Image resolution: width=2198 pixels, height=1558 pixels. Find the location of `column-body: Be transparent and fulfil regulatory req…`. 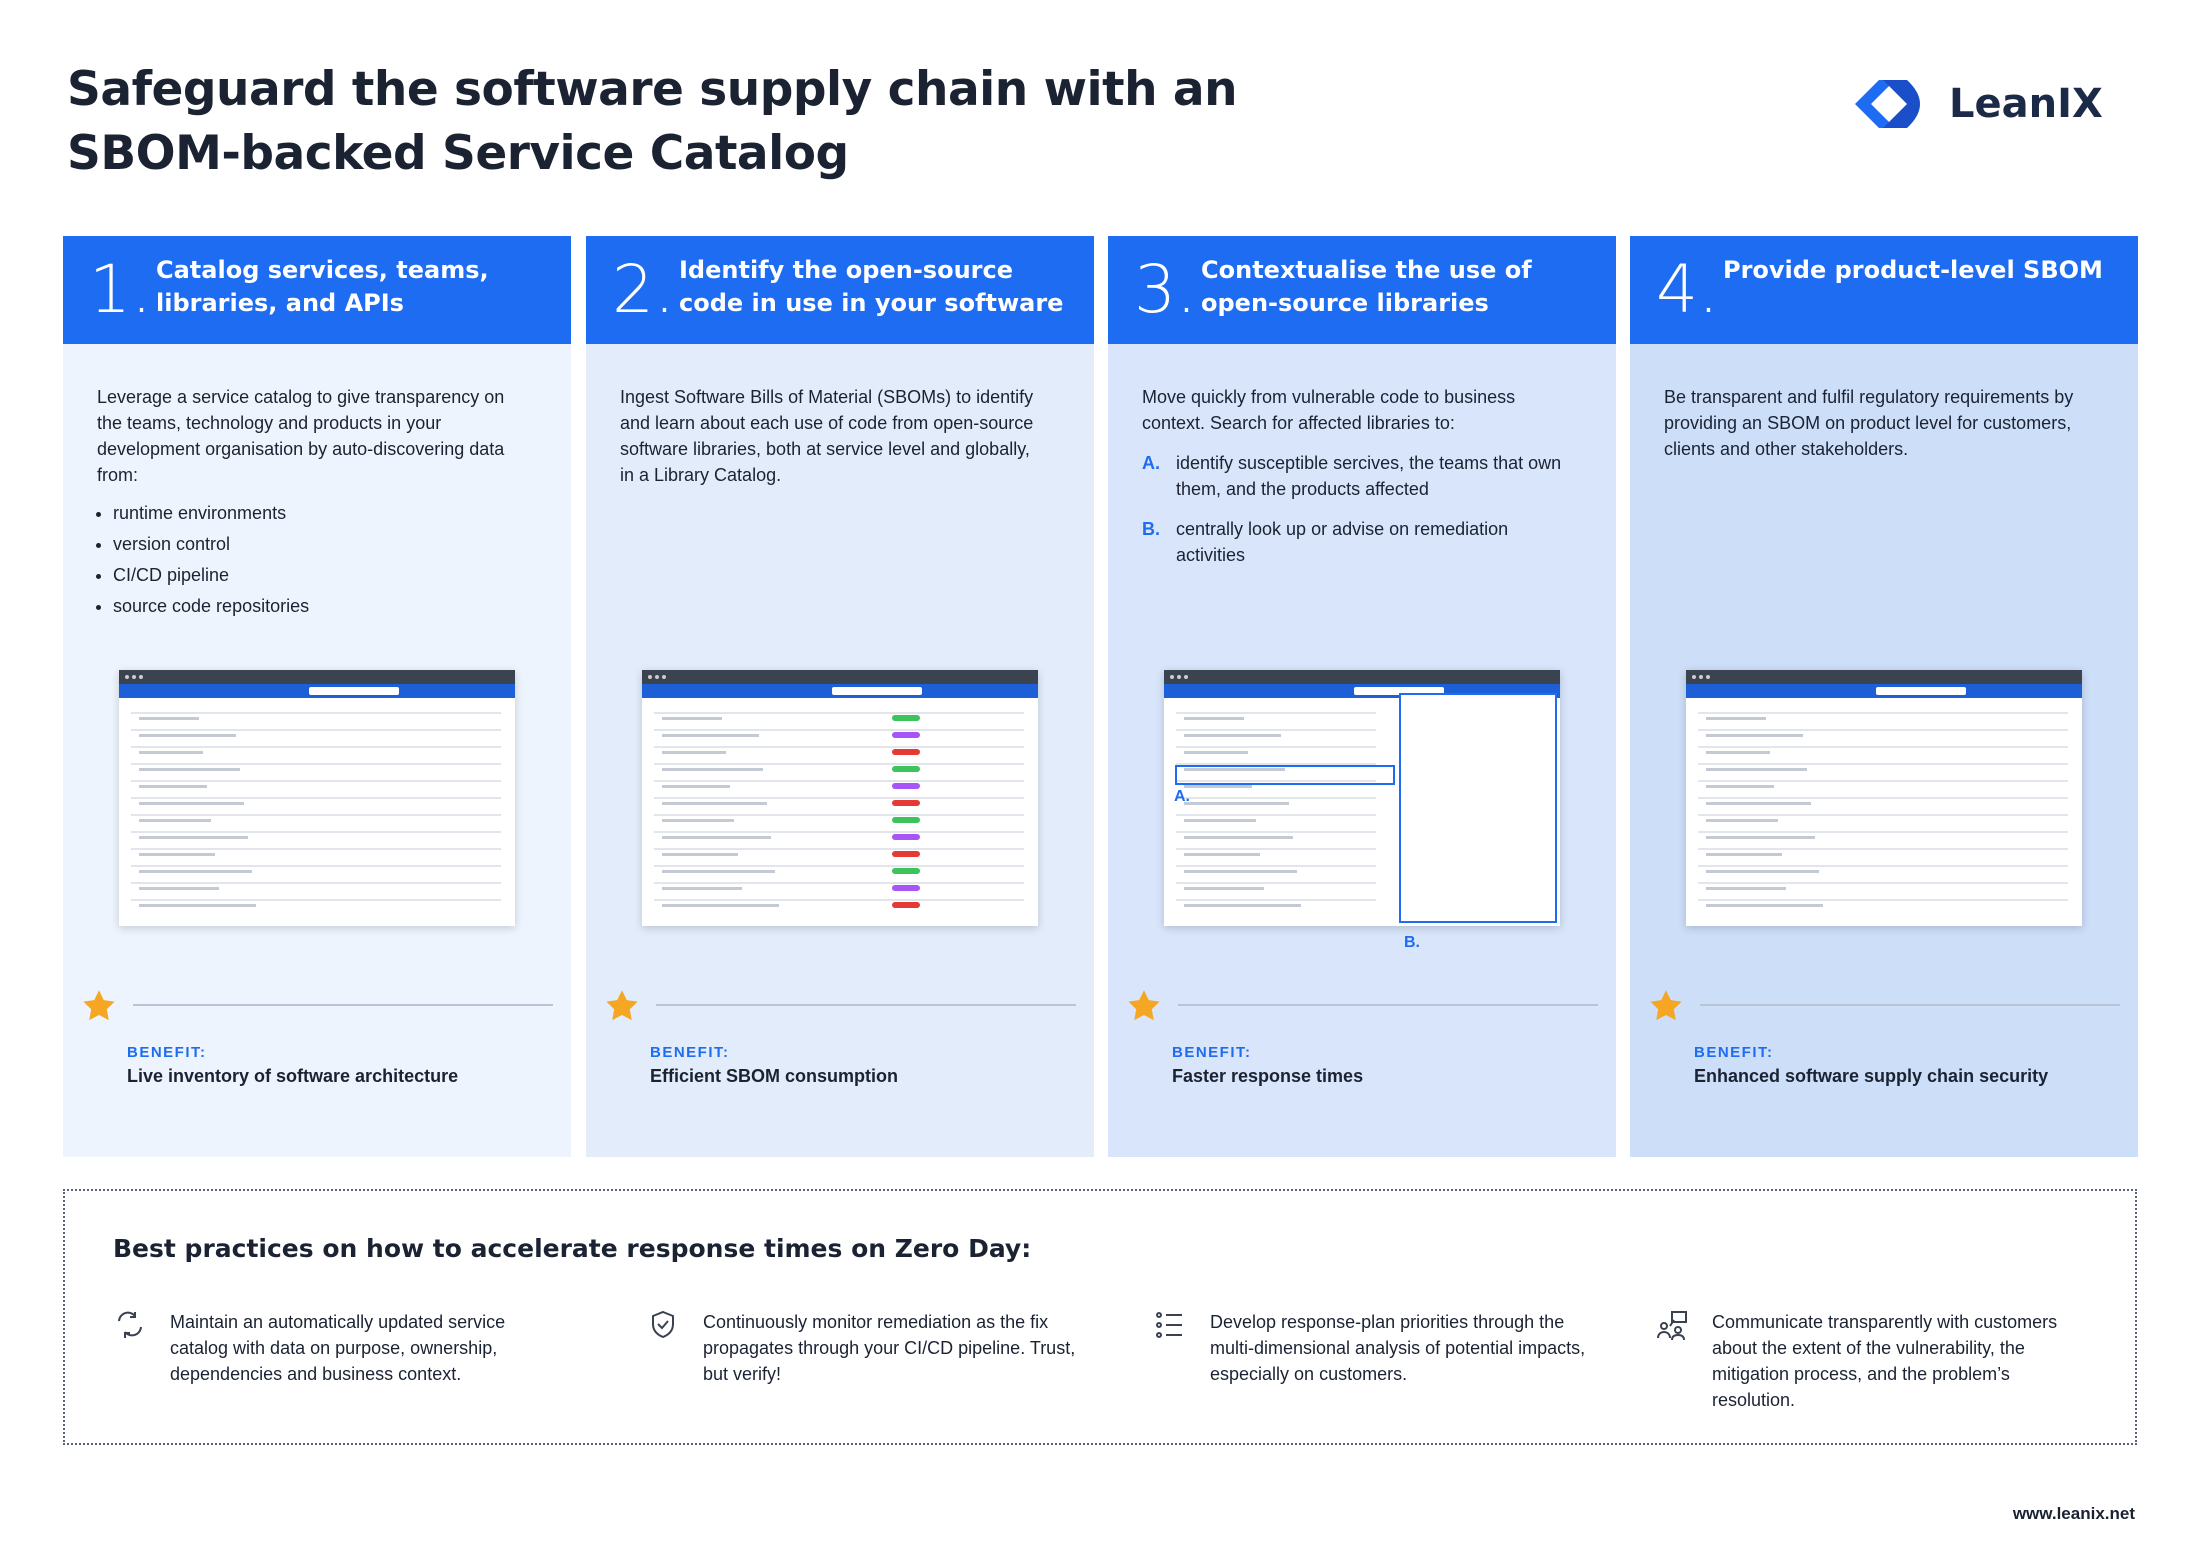

column-body: Be transparent and fulfil regulatory req… is located at coordinates (1874, 423).